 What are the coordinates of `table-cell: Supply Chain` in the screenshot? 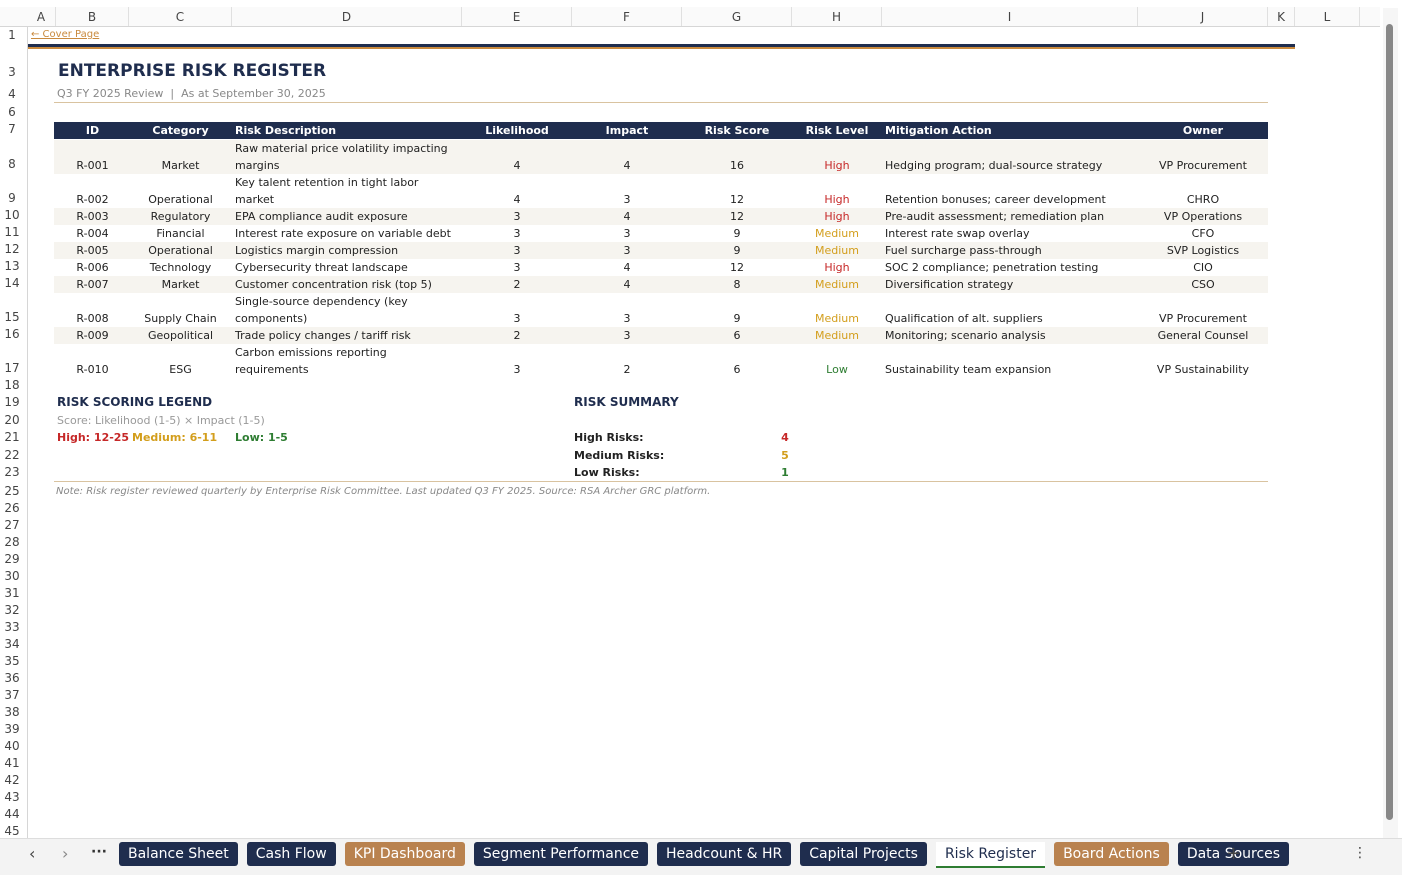 It's located at (180, 318).